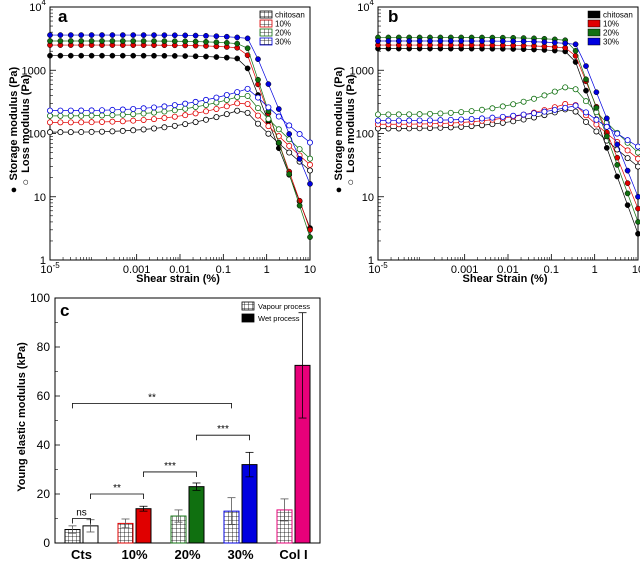 The image size is (640, 563). Describe the element at coordinates (180, 109) in the screenshot. I see `series-30pct` at that location.